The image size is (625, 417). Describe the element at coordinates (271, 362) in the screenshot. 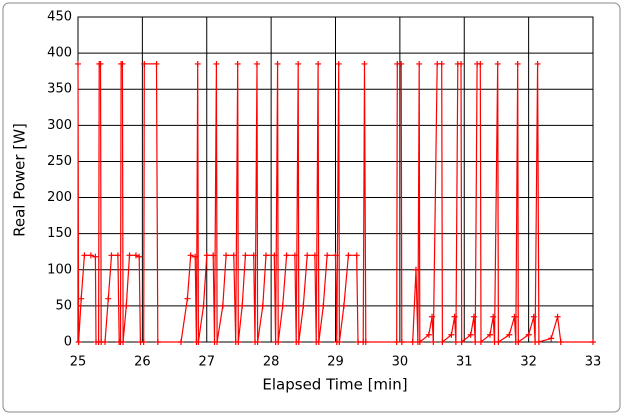

I see `x-tick-label: 28` at that location.